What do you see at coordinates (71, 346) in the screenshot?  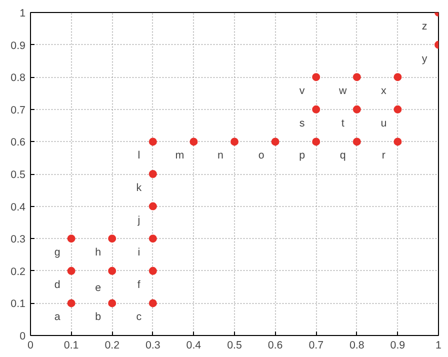 I see `x-tick-label: 0.1` at bounding box center [71, 346].